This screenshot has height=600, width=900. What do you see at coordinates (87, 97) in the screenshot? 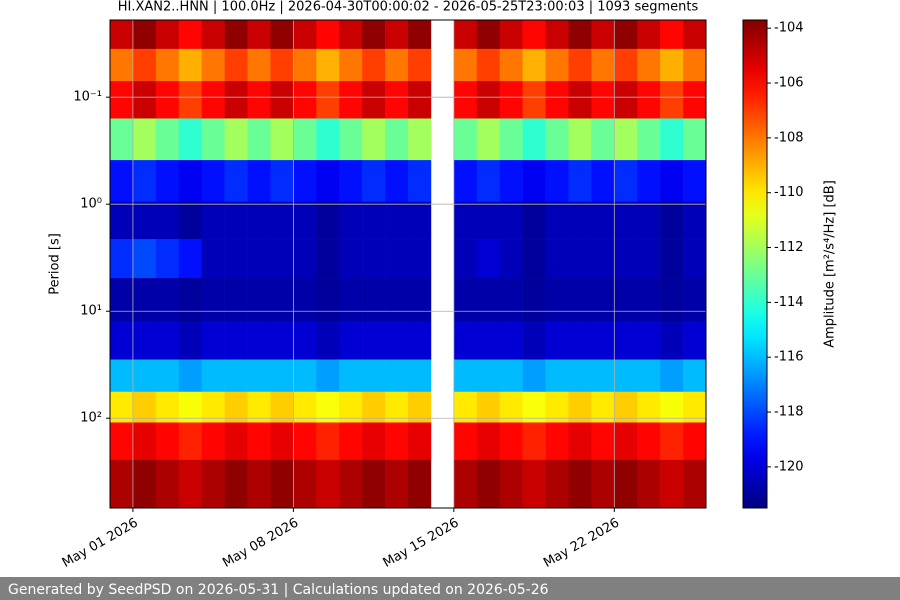
I see `y-tick-label: 10⁻¹` at bounding box center [87, 97].